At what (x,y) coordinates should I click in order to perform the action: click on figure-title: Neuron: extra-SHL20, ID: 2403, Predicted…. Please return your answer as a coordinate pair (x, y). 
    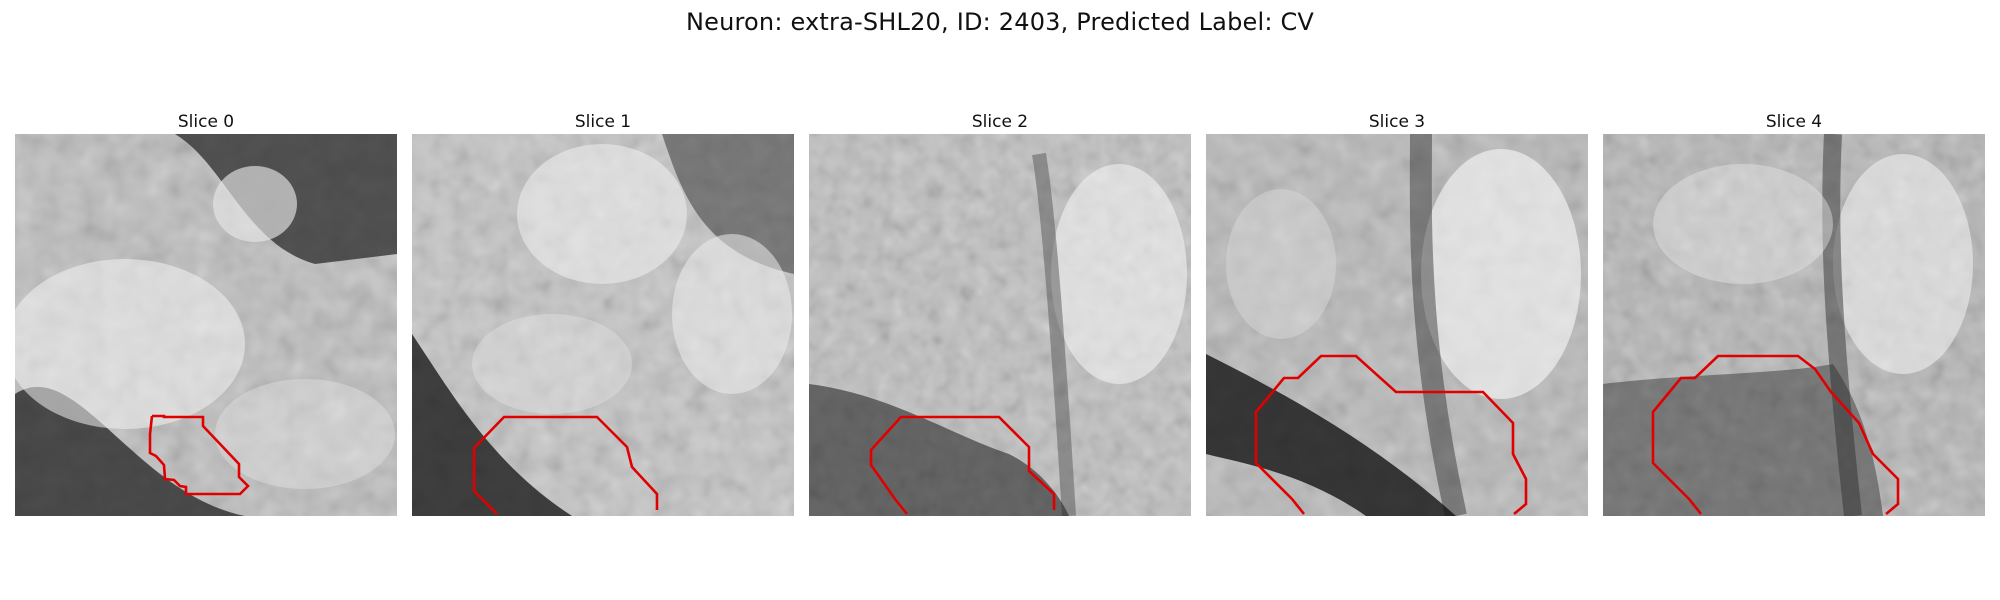
    Looking at the image, I should click on (1000, 22).